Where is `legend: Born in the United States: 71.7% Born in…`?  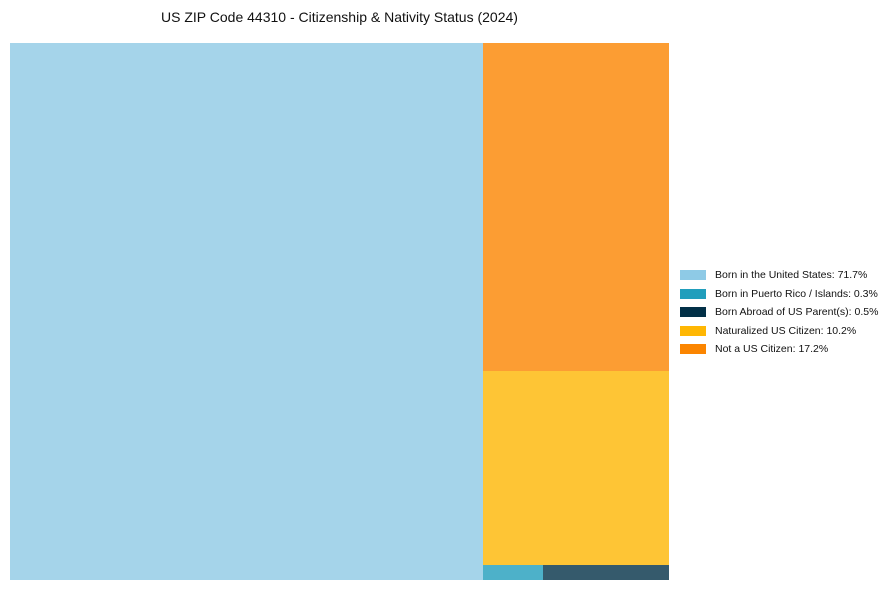
legend: Born in the United States: 71.7% Born in… is located at coordinates (779, 312).